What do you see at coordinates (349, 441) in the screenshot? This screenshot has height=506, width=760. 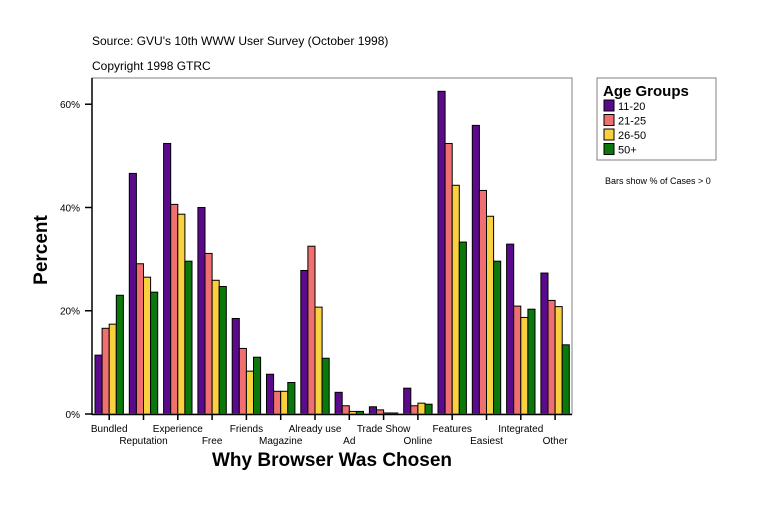 I see `x-tick-label: Ad` at bounding box center [349, 441].